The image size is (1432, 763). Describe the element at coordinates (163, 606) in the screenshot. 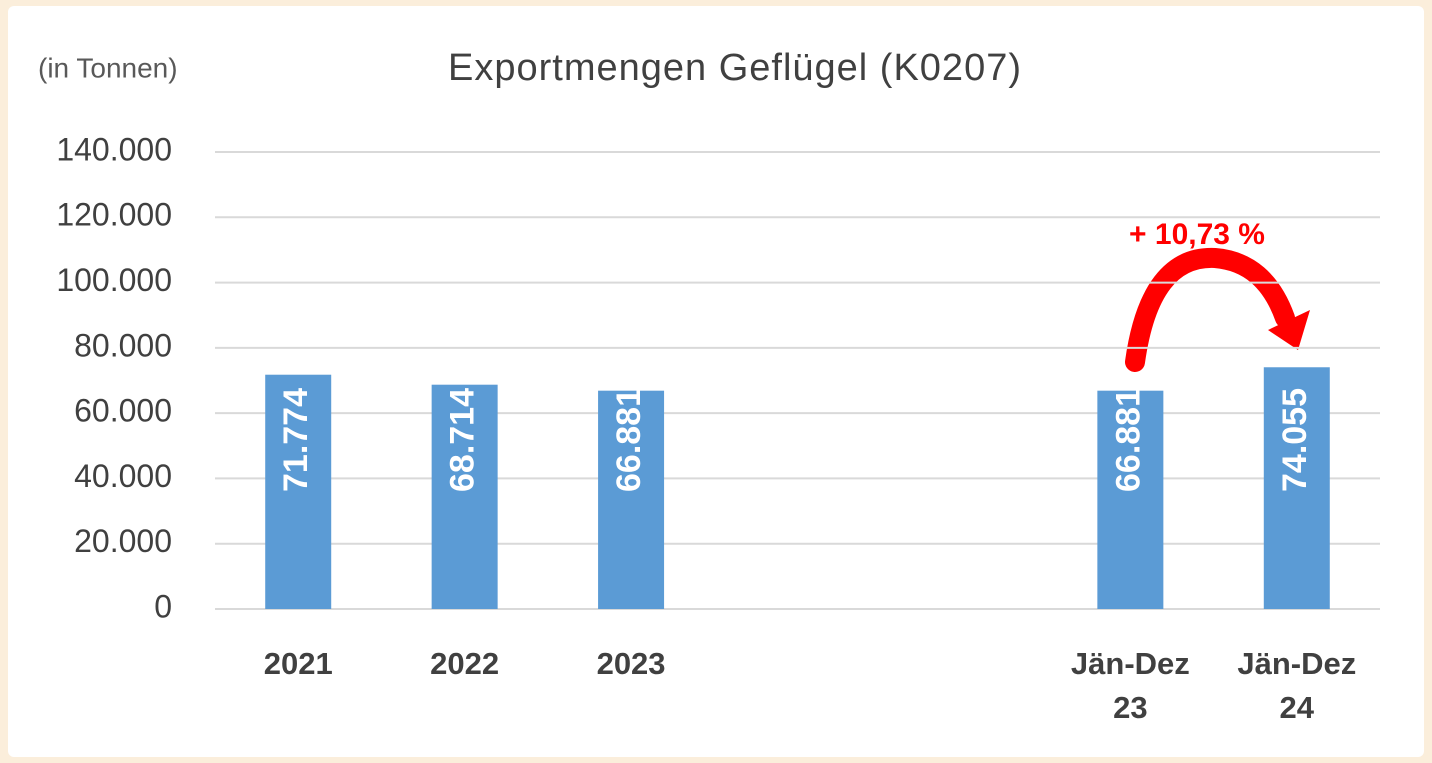

I see `y-tick-label: 0` at that location.